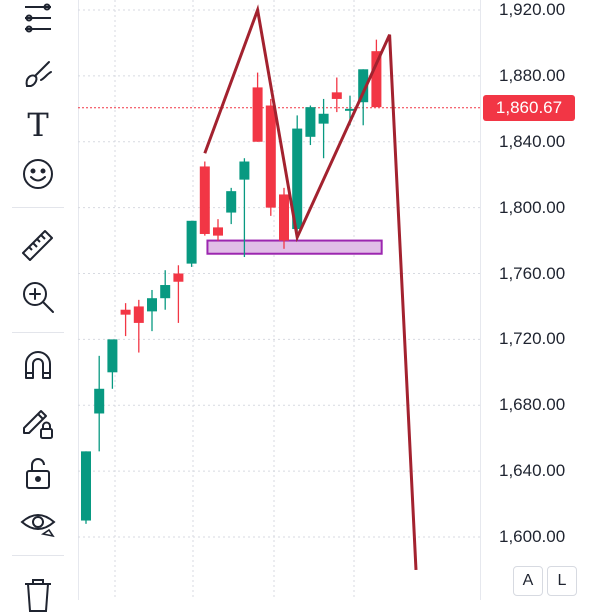 The width and height of the screenshot is (600, 616). I want to click on fib-lines-icon, so click(38, 22).